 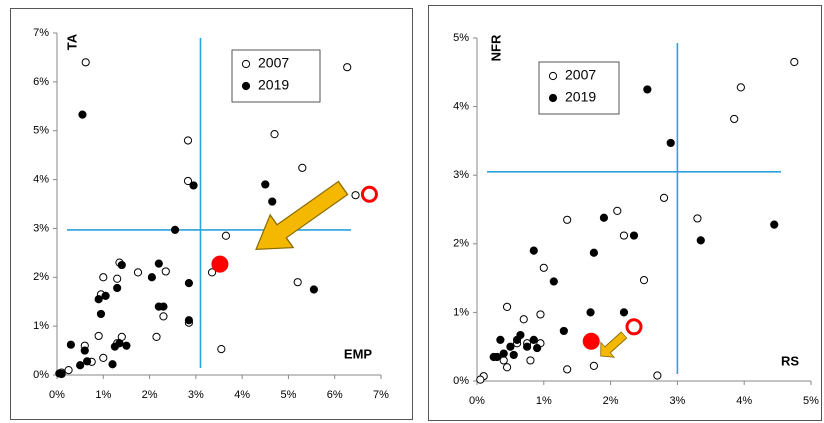 What do you see at coordinates (57, 395) in the screenshot?
I see `x-tick-label: 0%` at bounding box center [57, 395].